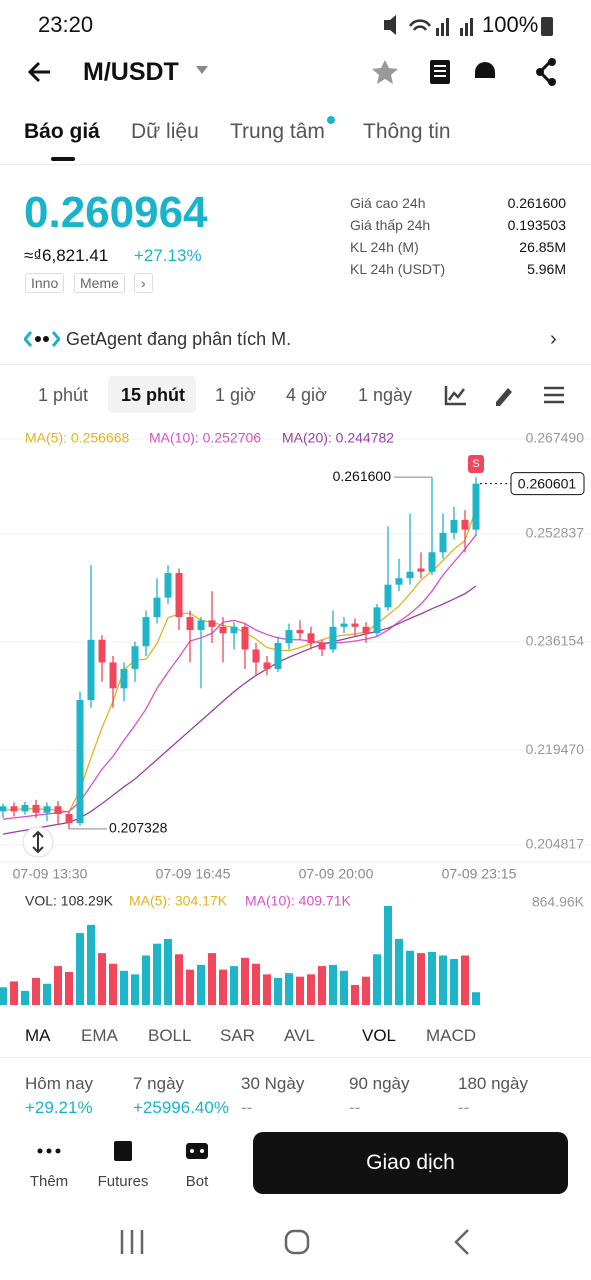  I want to click on header-icons, so click(470, 72).